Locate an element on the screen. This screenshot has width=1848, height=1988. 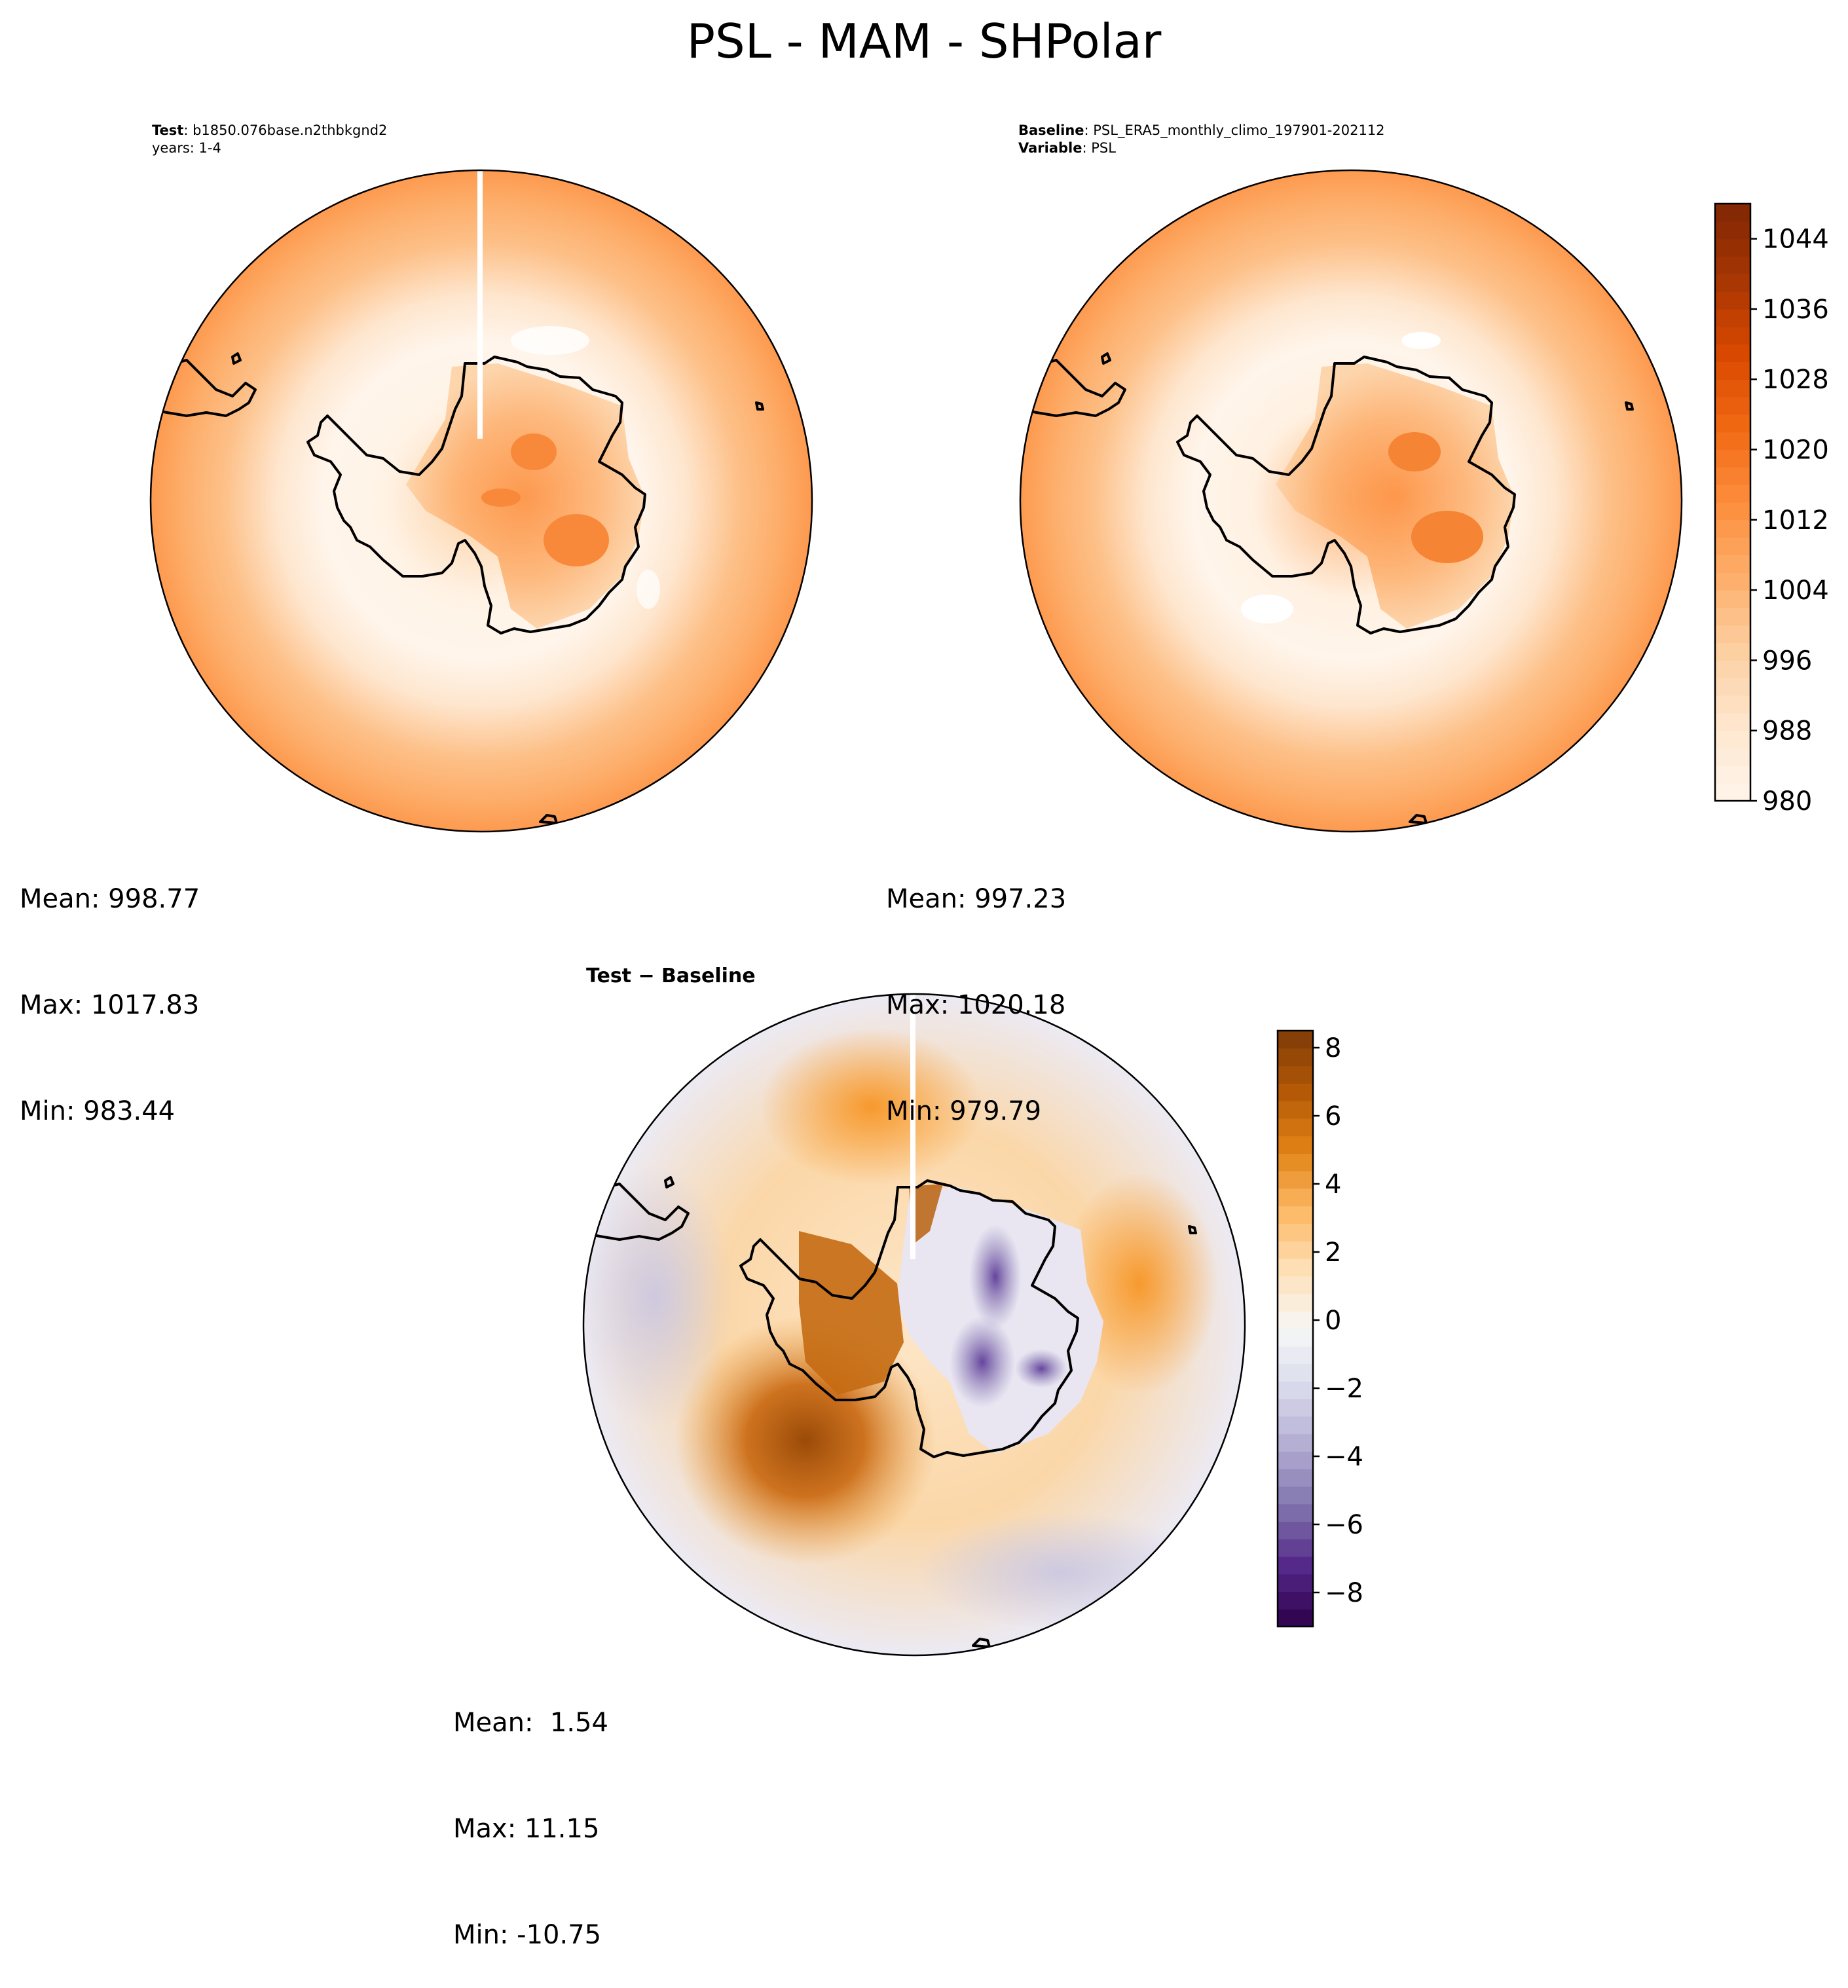
colorbar-puor-tick-label: 0 is located at coordinates (1333, 1321).